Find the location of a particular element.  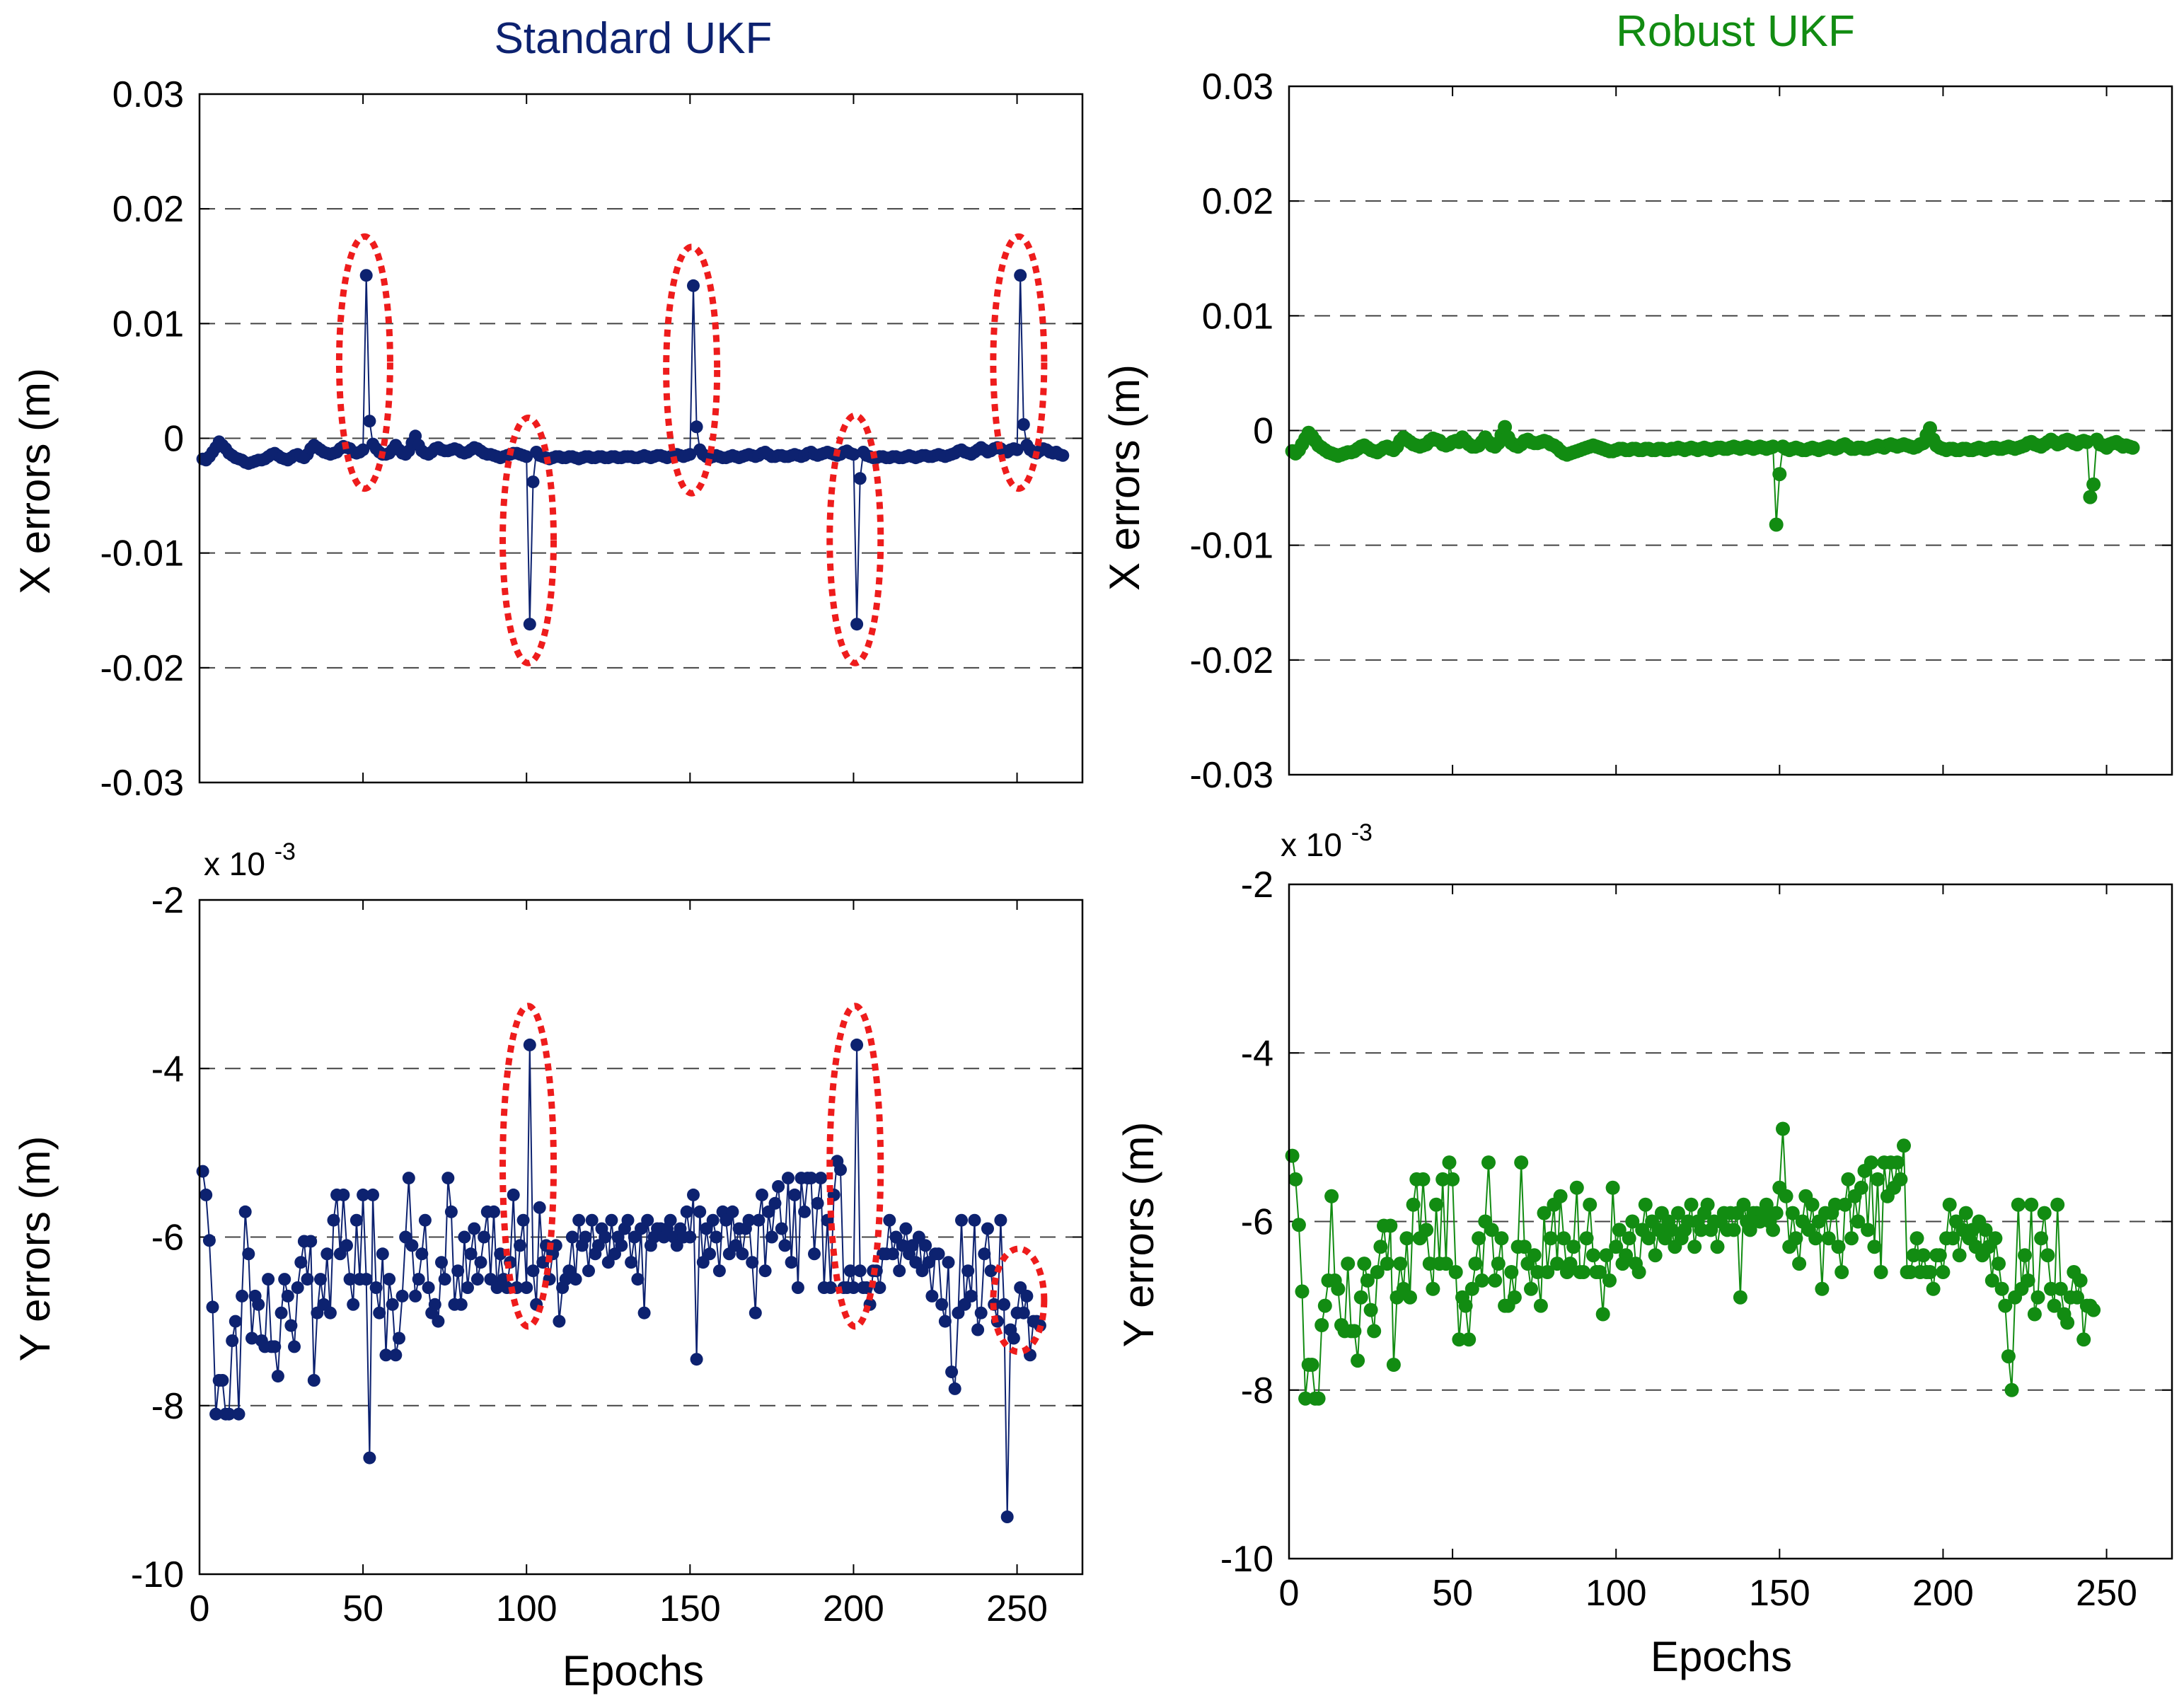

exponent-base-standard-y: x 10 is located at coordinates (234, 863).